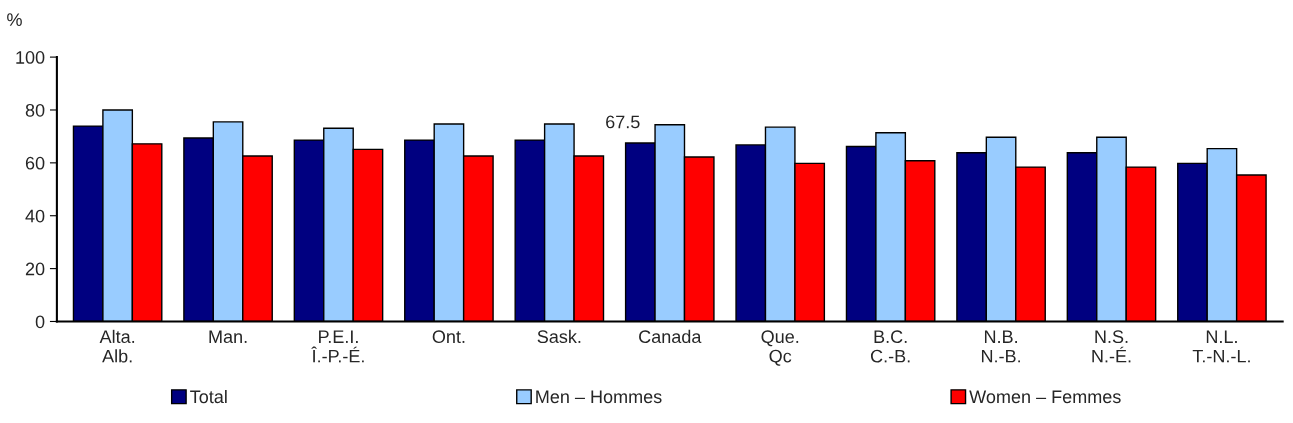  I want to click on x-tick-label: P.E.I. Î.-P.-É., so click(337, 346).